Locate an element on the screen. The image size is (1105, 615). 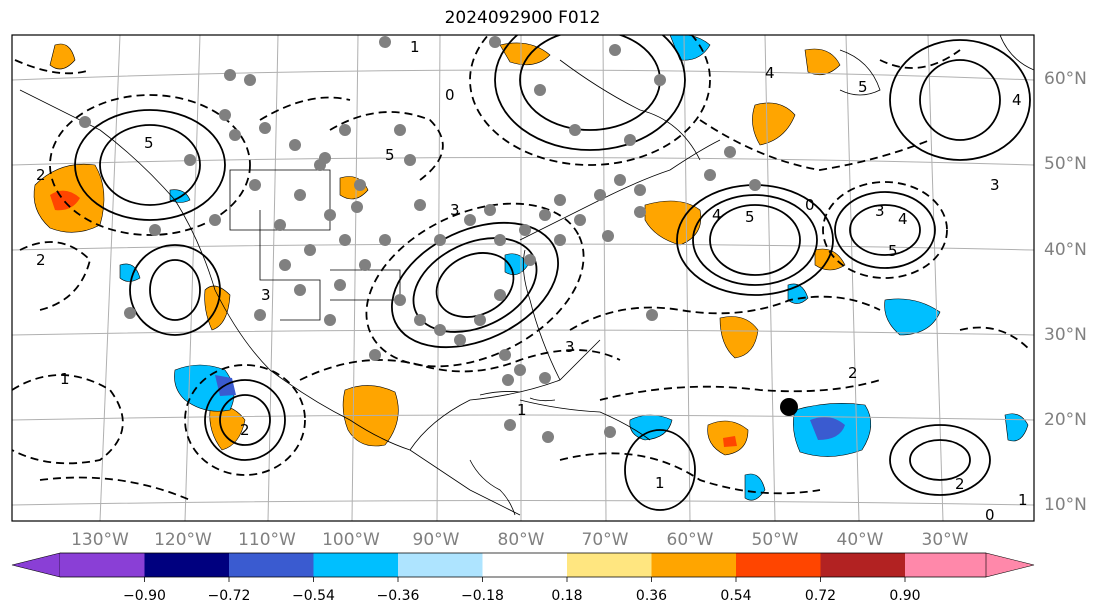
contour-label: 3 is located at coordinates (266, 295).